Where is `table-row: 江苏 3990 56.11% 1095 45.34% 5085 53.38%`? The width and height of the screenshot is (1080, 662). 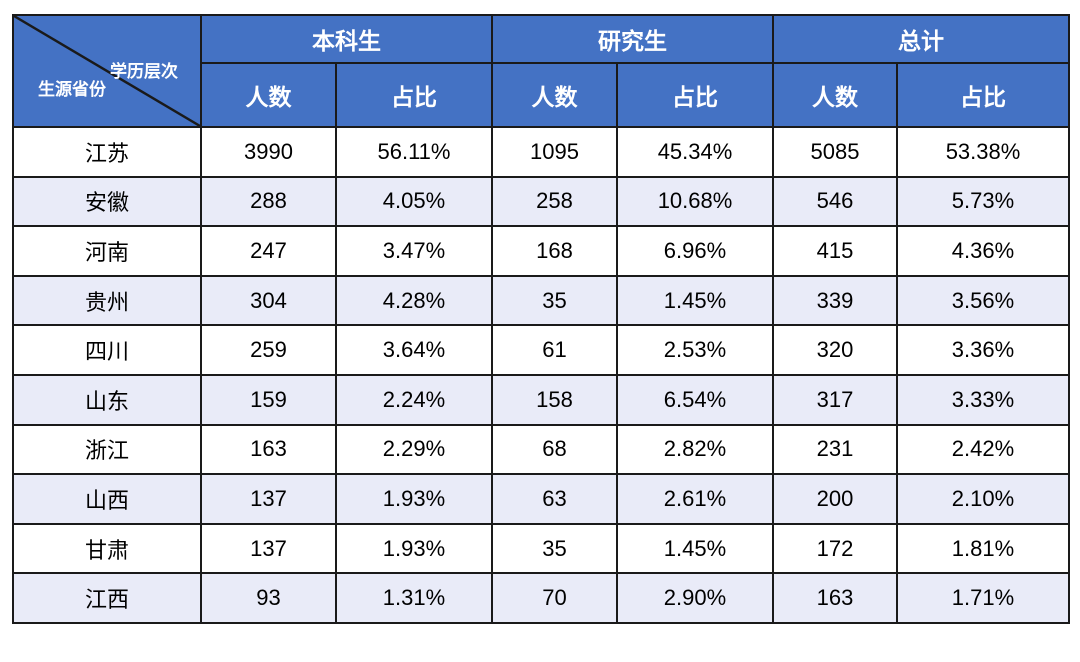
table-row: 江苏 3990 56.11% 1095 45.34% 5085 53.38% is located at coordinates (541, 152).